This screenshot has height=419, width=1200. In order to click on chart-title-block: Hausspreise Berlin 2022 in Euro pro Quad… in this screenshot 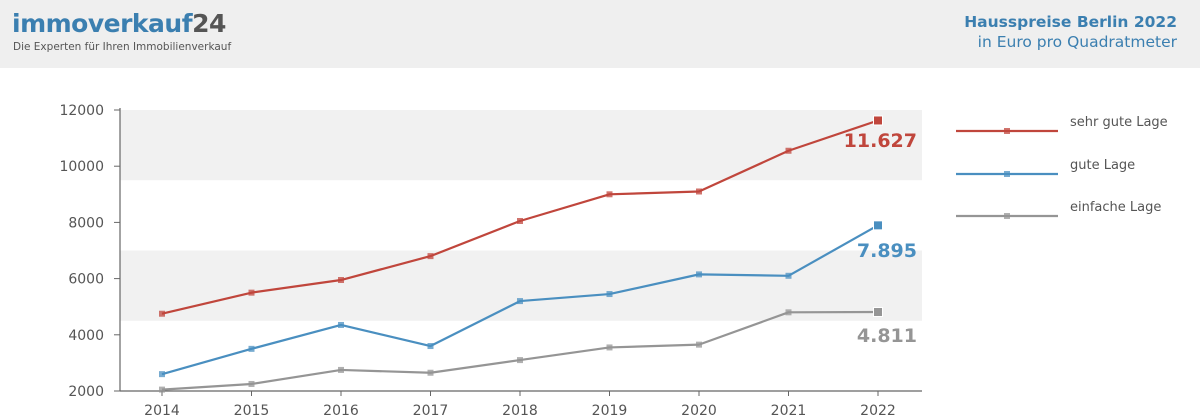, I will do `click(1070, 32)`.